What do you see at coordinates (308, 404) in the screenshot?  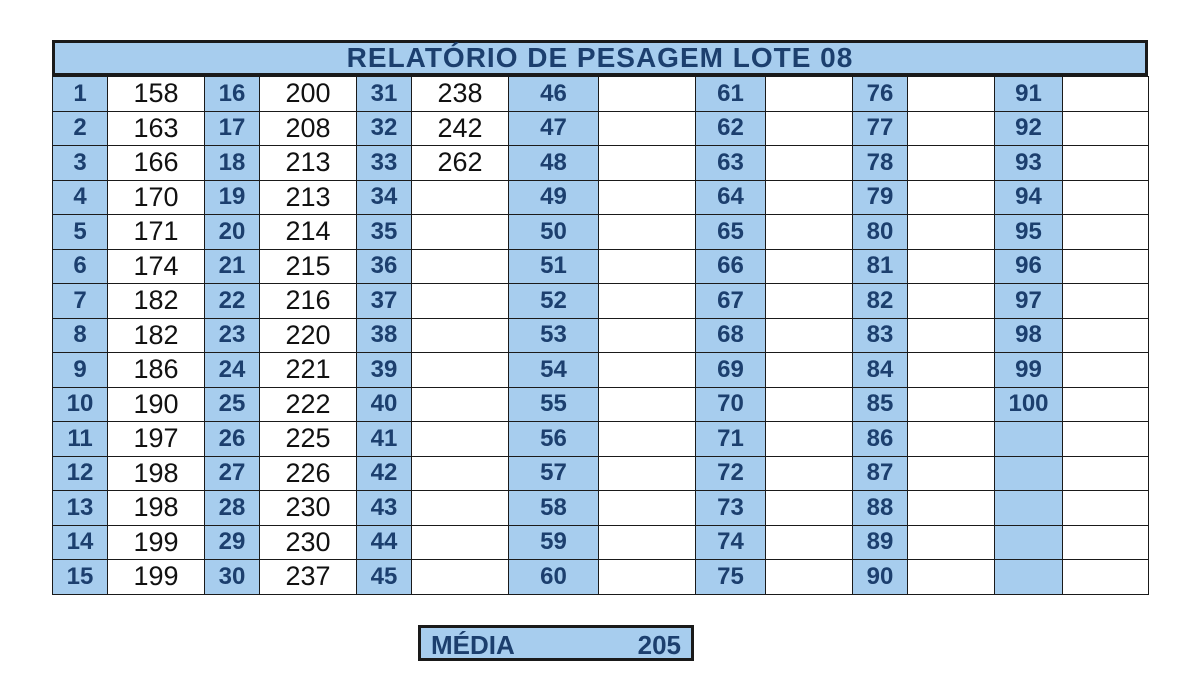 I see `weight-cell: 222` at bounding box center [308, 404].